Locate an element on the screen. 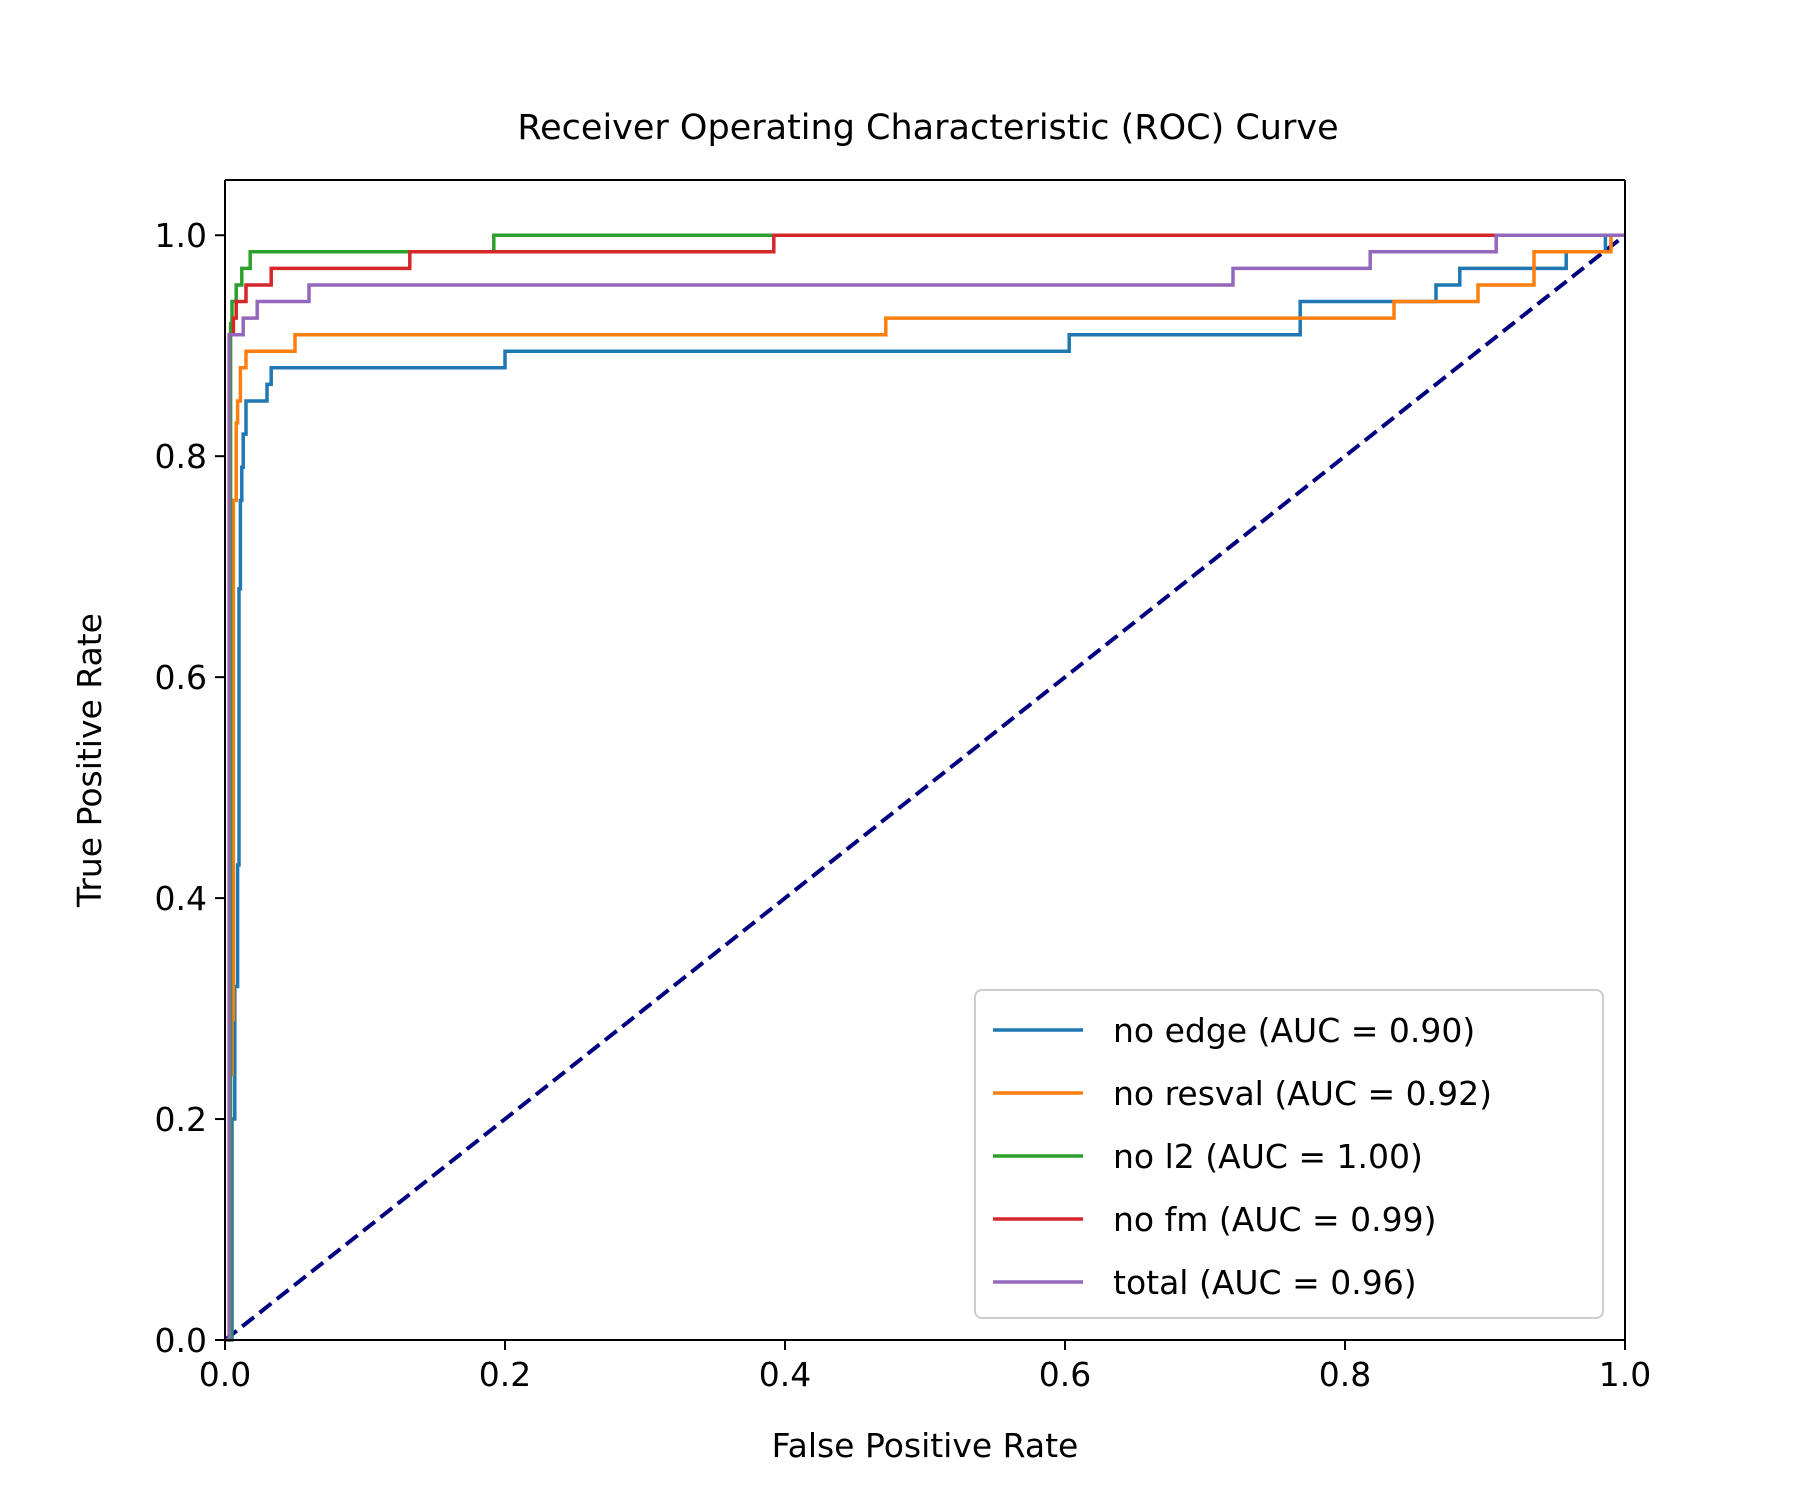 This screenshot has height=1500, width=1800. legend-box is located at coordinates (1289, 1154).